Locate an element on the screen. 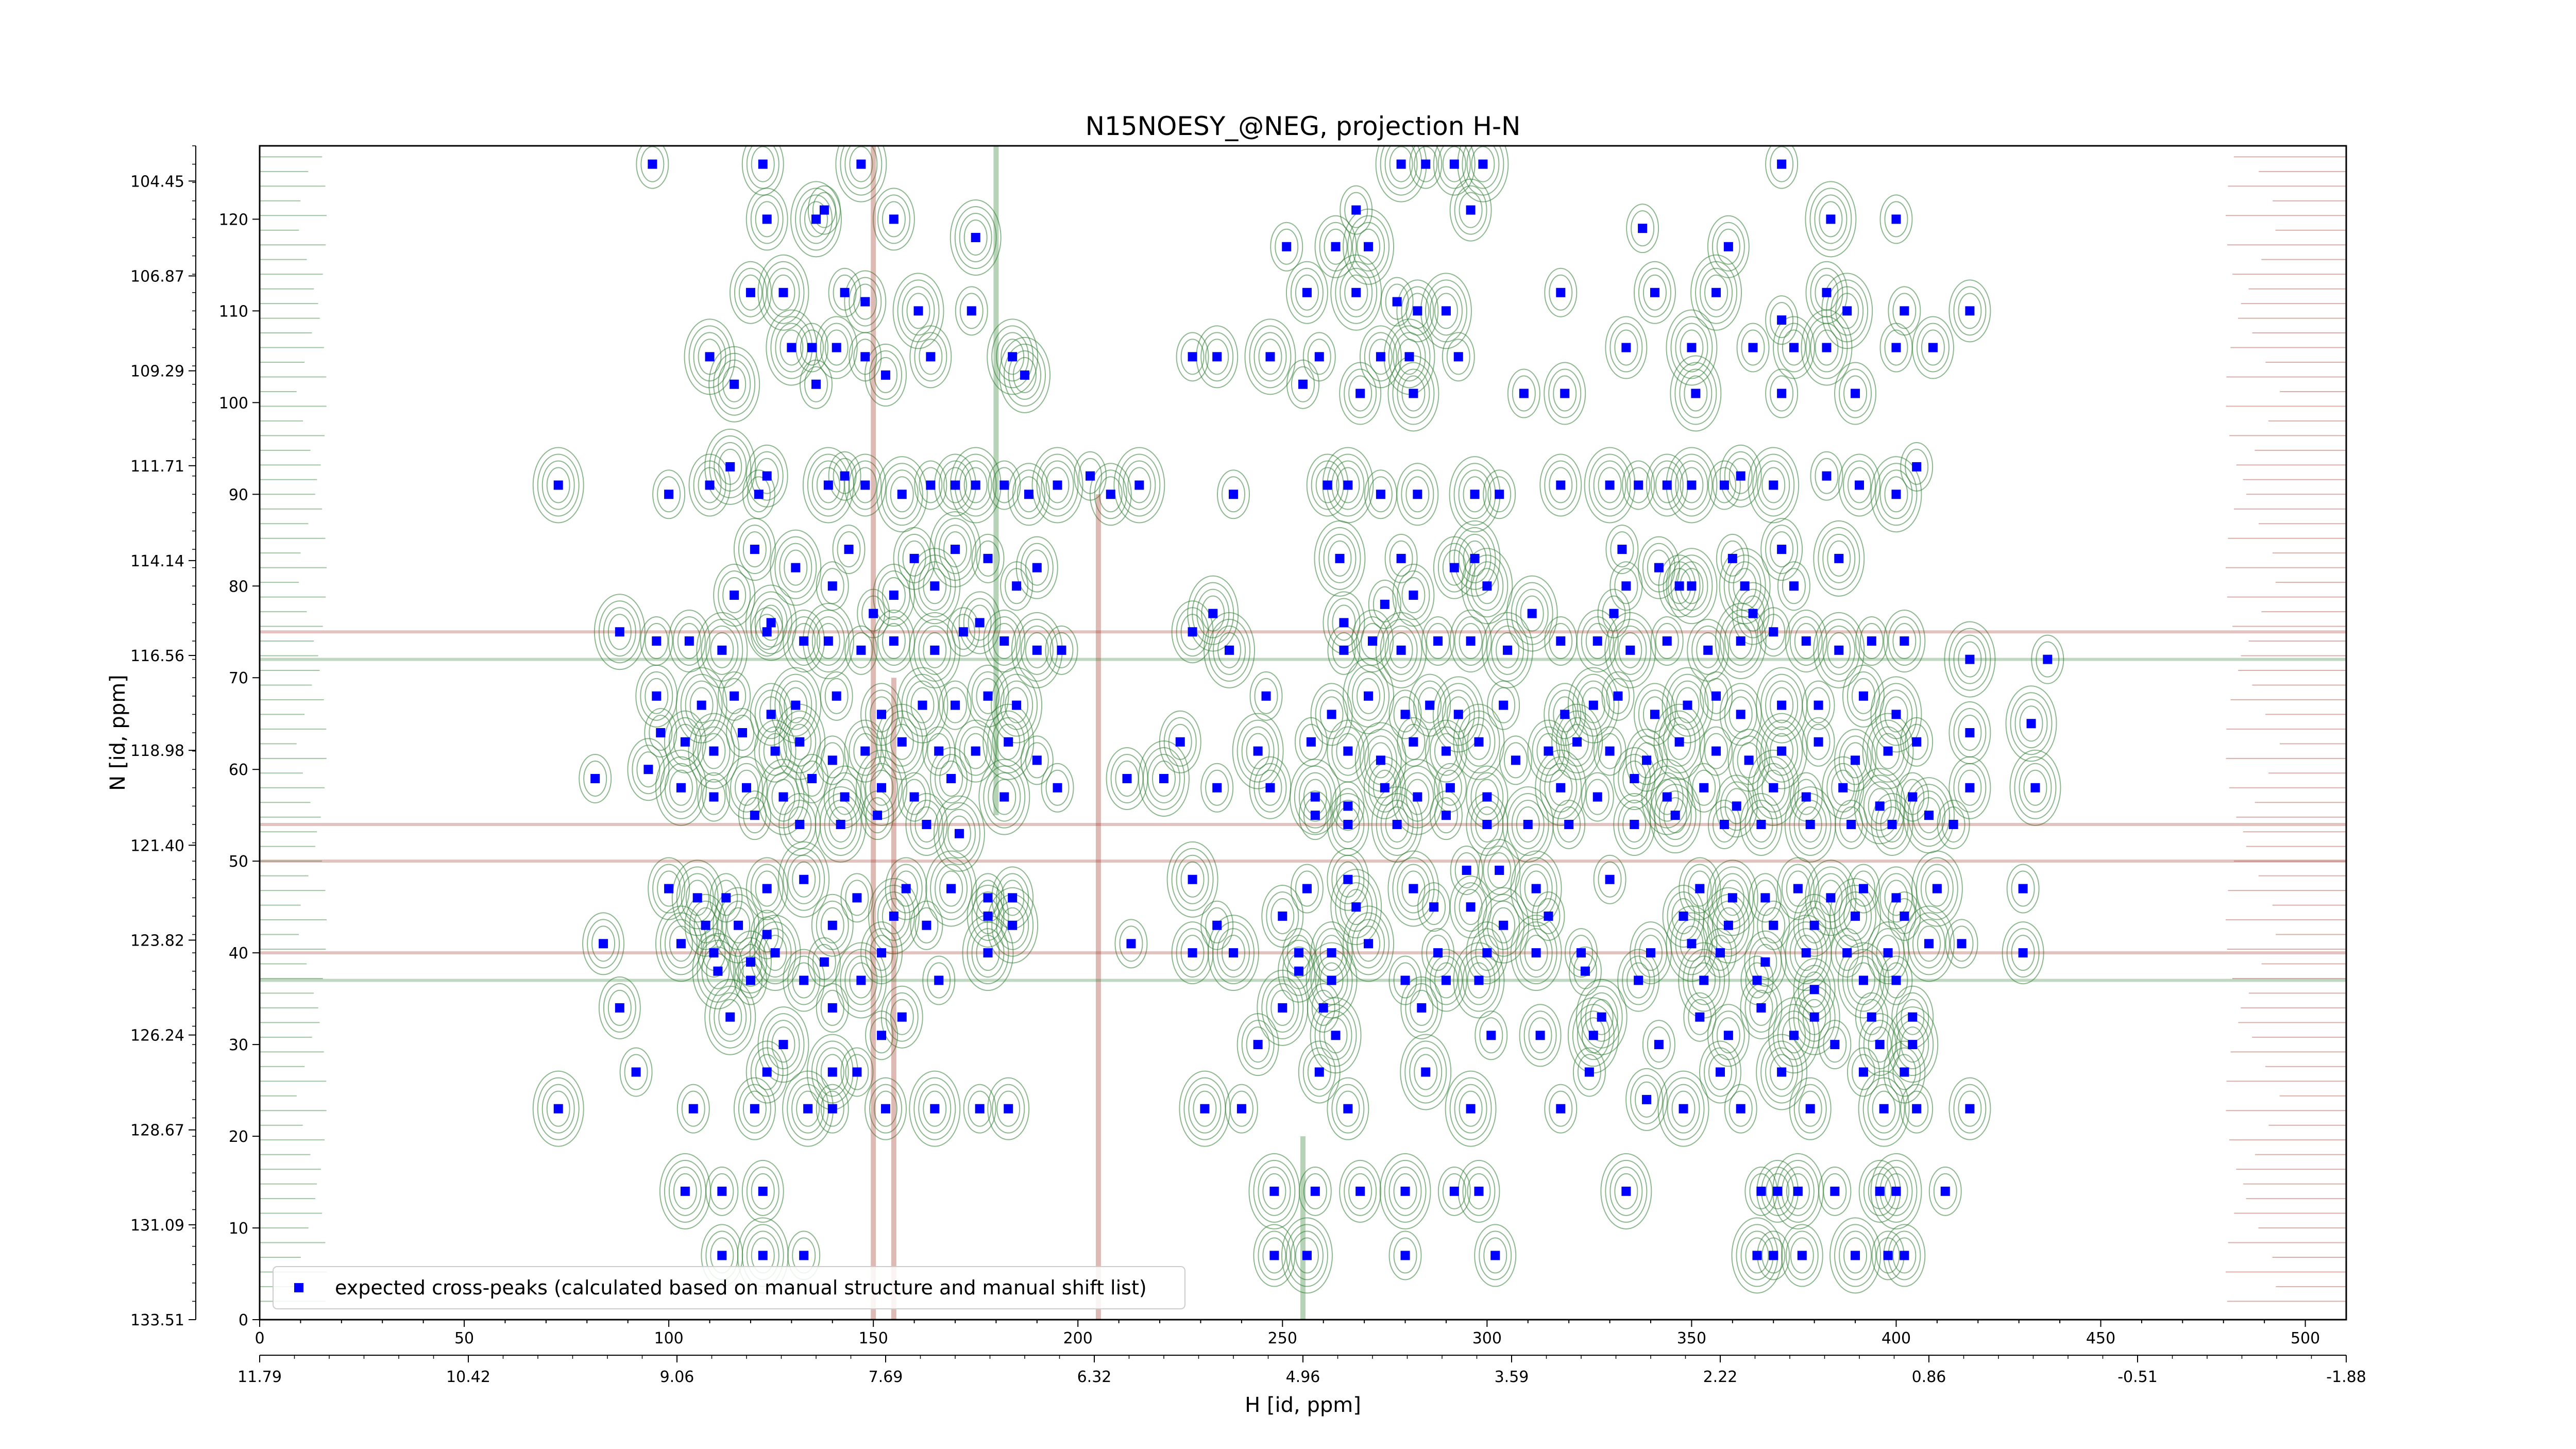 Image resolution: width=2576 pixels, height=1449 pixels. x-index-tick-label: 500 is located at coordinates (2305, 1338).